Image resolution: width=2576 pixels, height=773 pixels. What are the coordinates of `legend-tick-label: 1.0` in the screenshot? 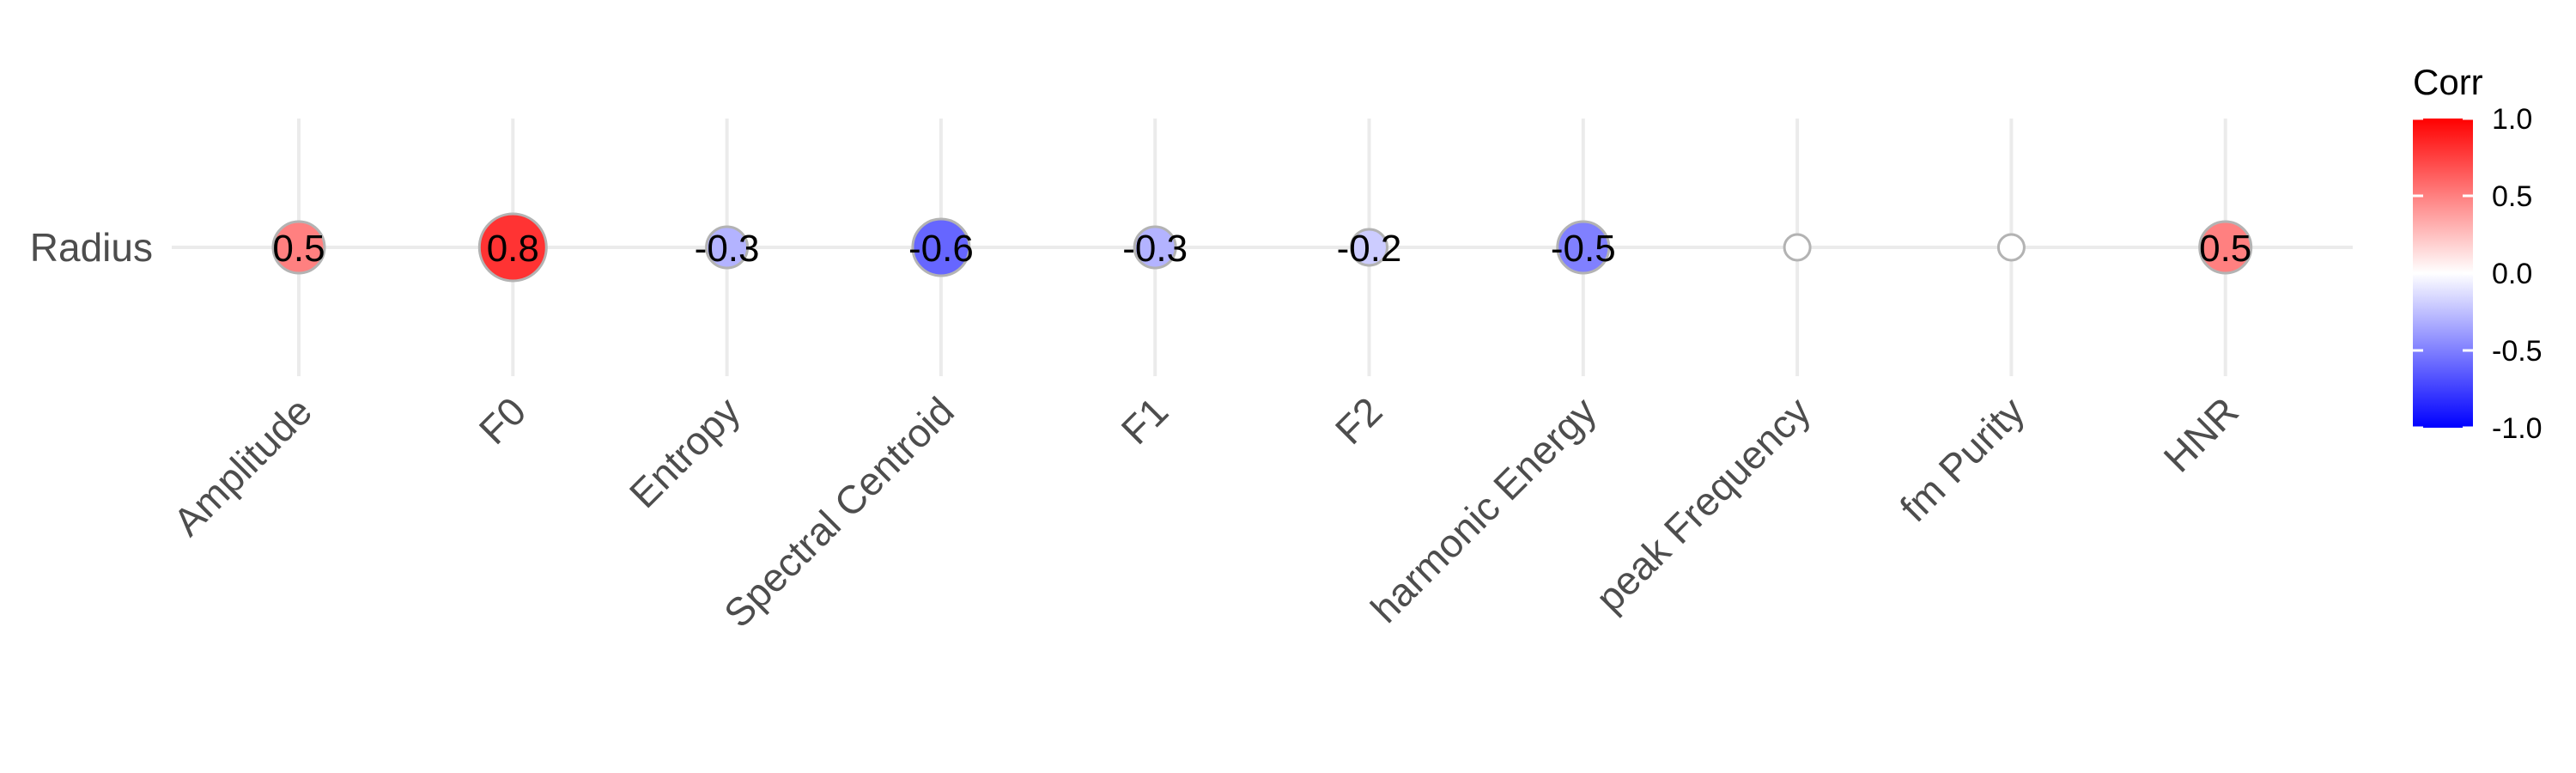 It's located at (2512, 119).